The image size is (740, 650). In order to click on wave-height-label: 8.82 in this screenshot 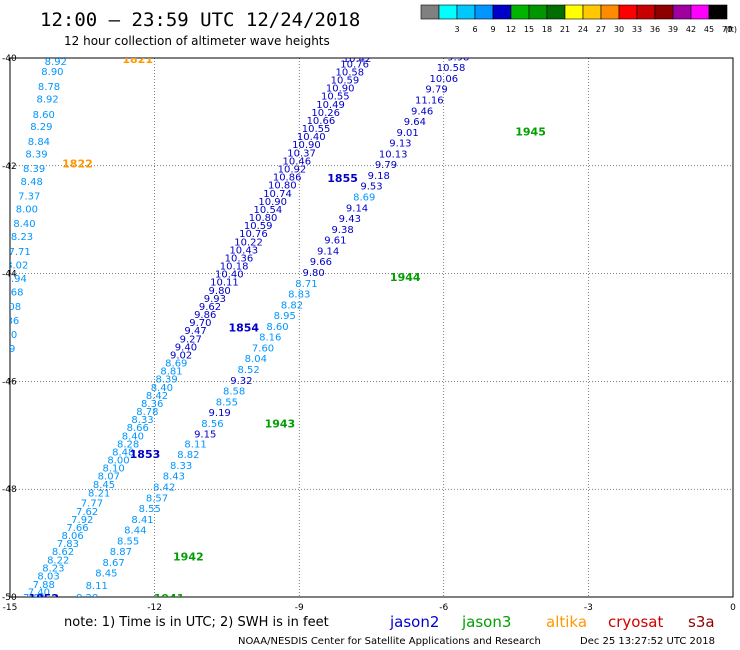, I will do `click(292, 305)`.